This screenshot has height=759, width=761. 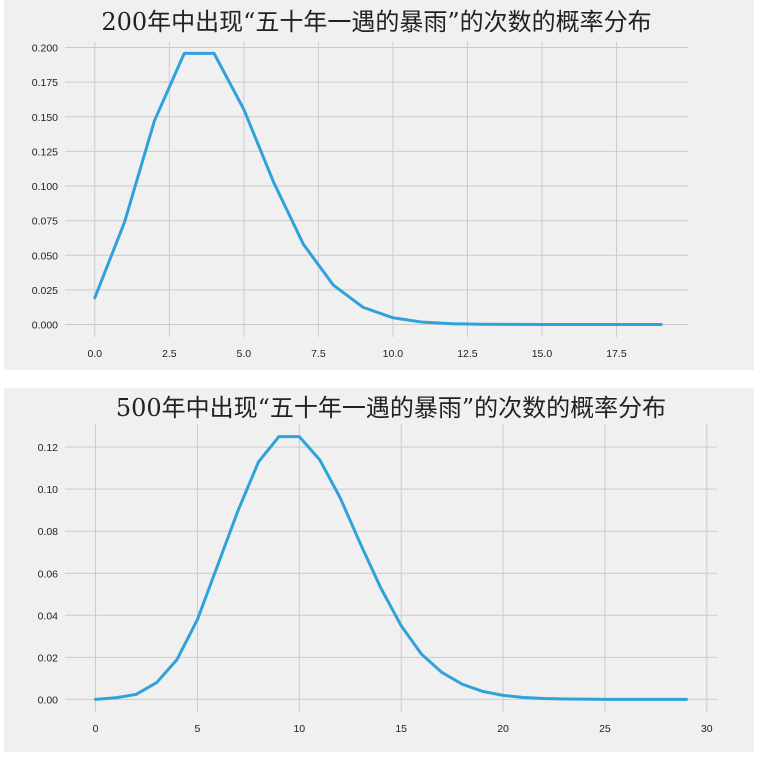 What do you see at coordinates (503, 729) in the screenshot?
I see `x-tick-label: 20` at bounding box center [503, 729].